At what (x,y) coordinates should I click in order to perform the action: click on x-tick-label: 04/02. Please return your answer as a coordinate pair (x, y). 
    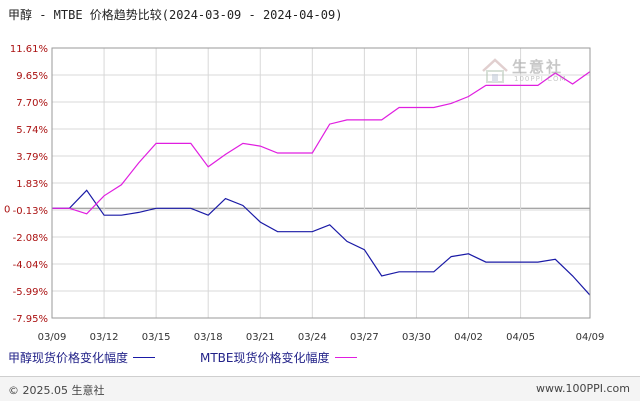
    Looking at the image, I should click on (468, 337).